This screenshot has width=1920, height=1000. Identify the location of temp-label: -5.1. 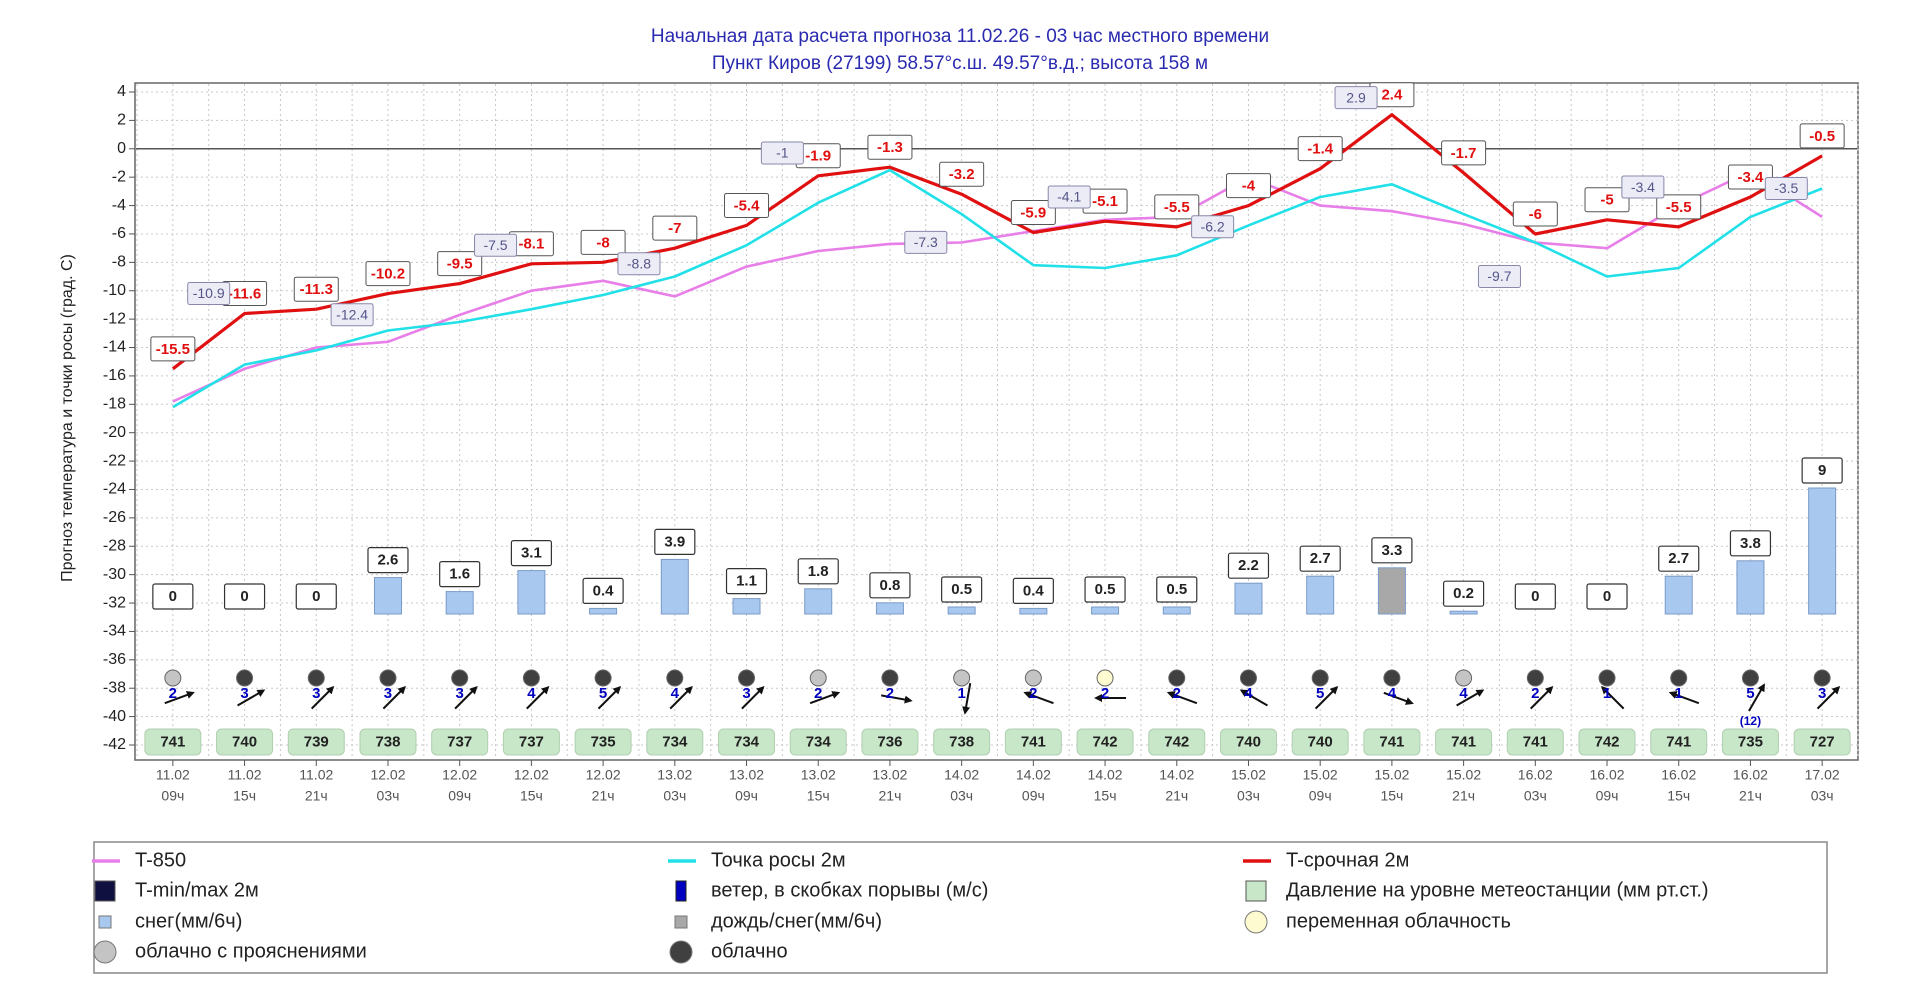
(1105, 201).